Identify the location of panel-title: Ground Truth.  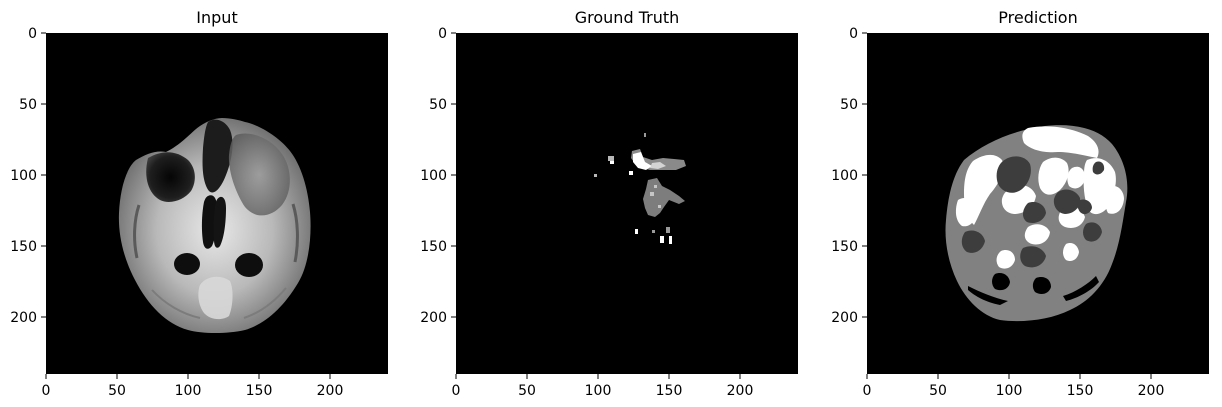
(627, 17).